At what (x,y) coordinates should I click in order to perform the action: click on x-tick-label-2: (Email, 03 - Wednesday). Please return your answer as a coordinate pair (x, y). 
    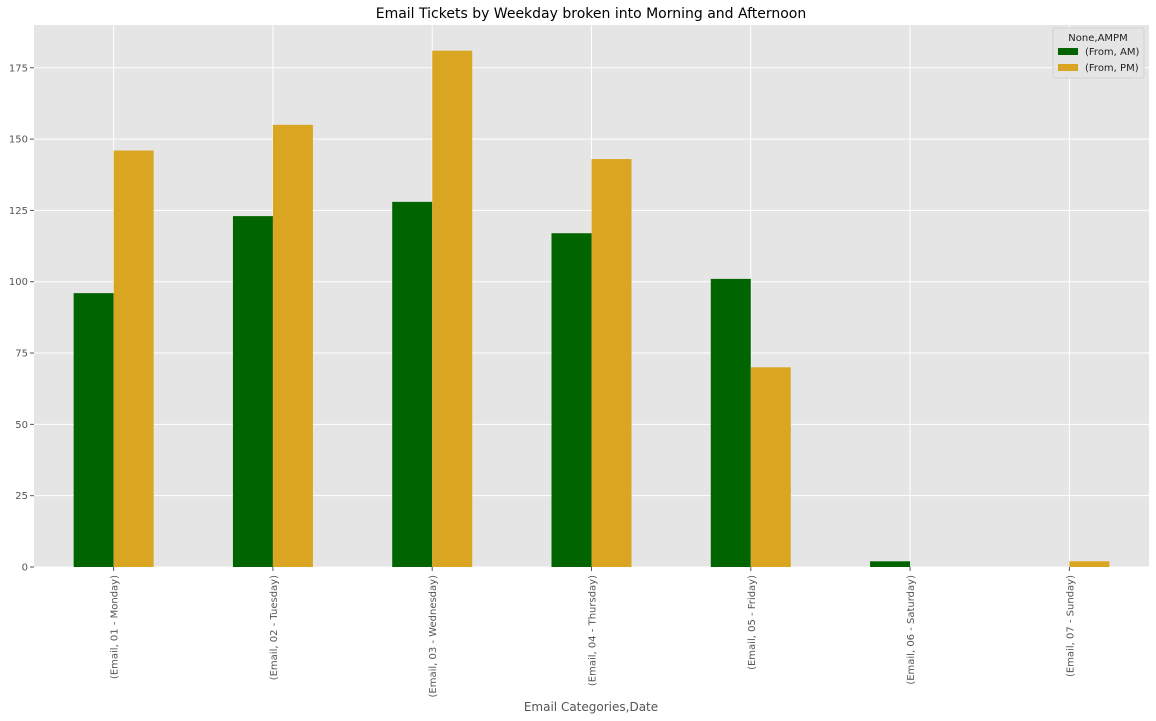
    Looking at the image, I should click on (433, 636).